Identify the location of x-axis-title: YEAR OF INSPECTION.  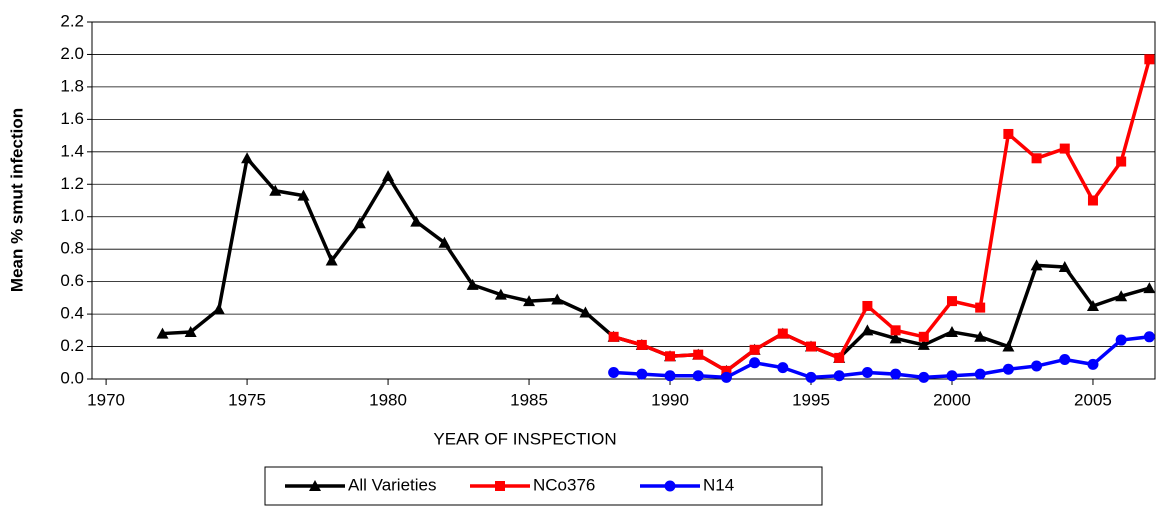
(524, 438).